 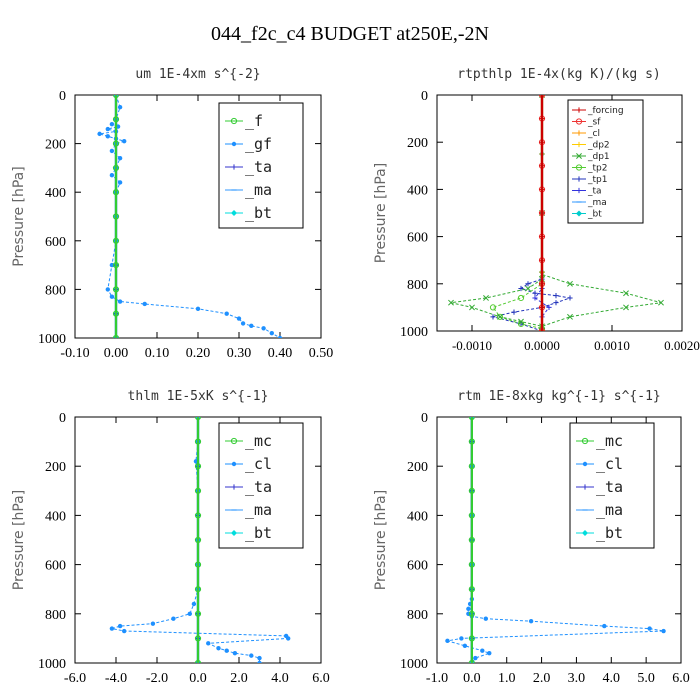 What do you see at coordinates (597, 169) in the screenshot?
I see `legend-label: _tp2` at bounding box center [597, 169].